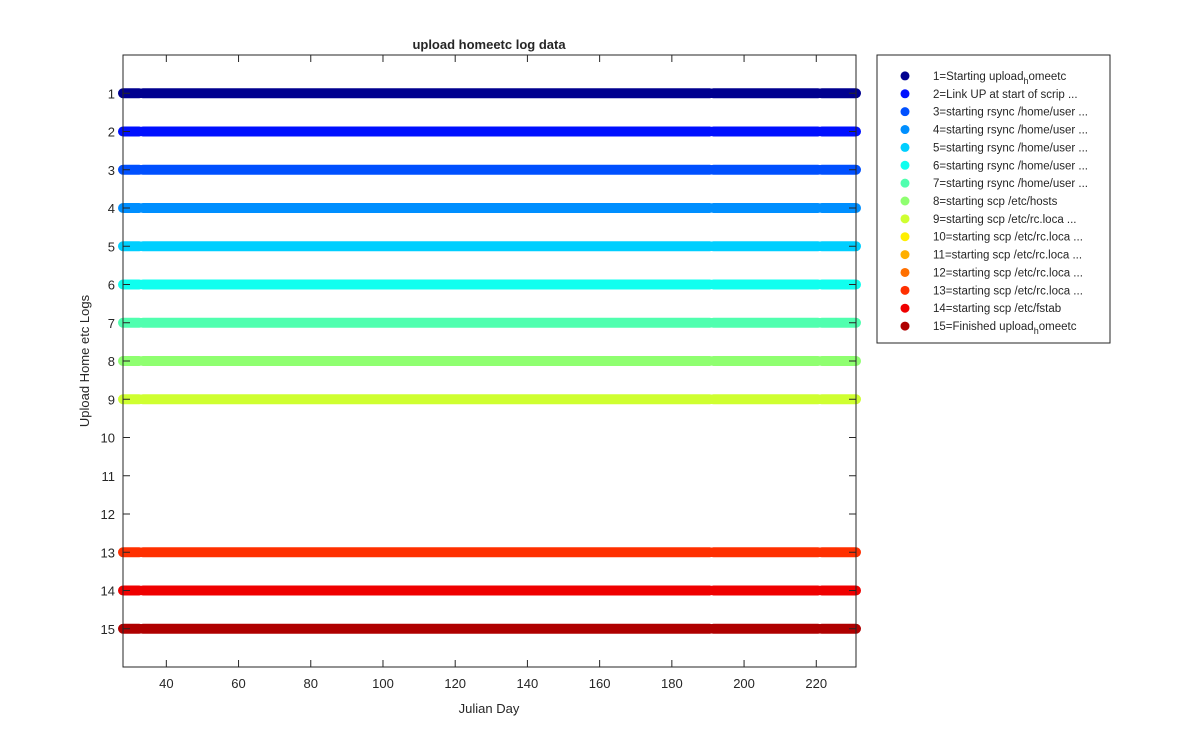  What do you see at coordinates (111, 246) in the screenshot?
I see `y-tick-label-5: 5` at bounding box center [111, 246].